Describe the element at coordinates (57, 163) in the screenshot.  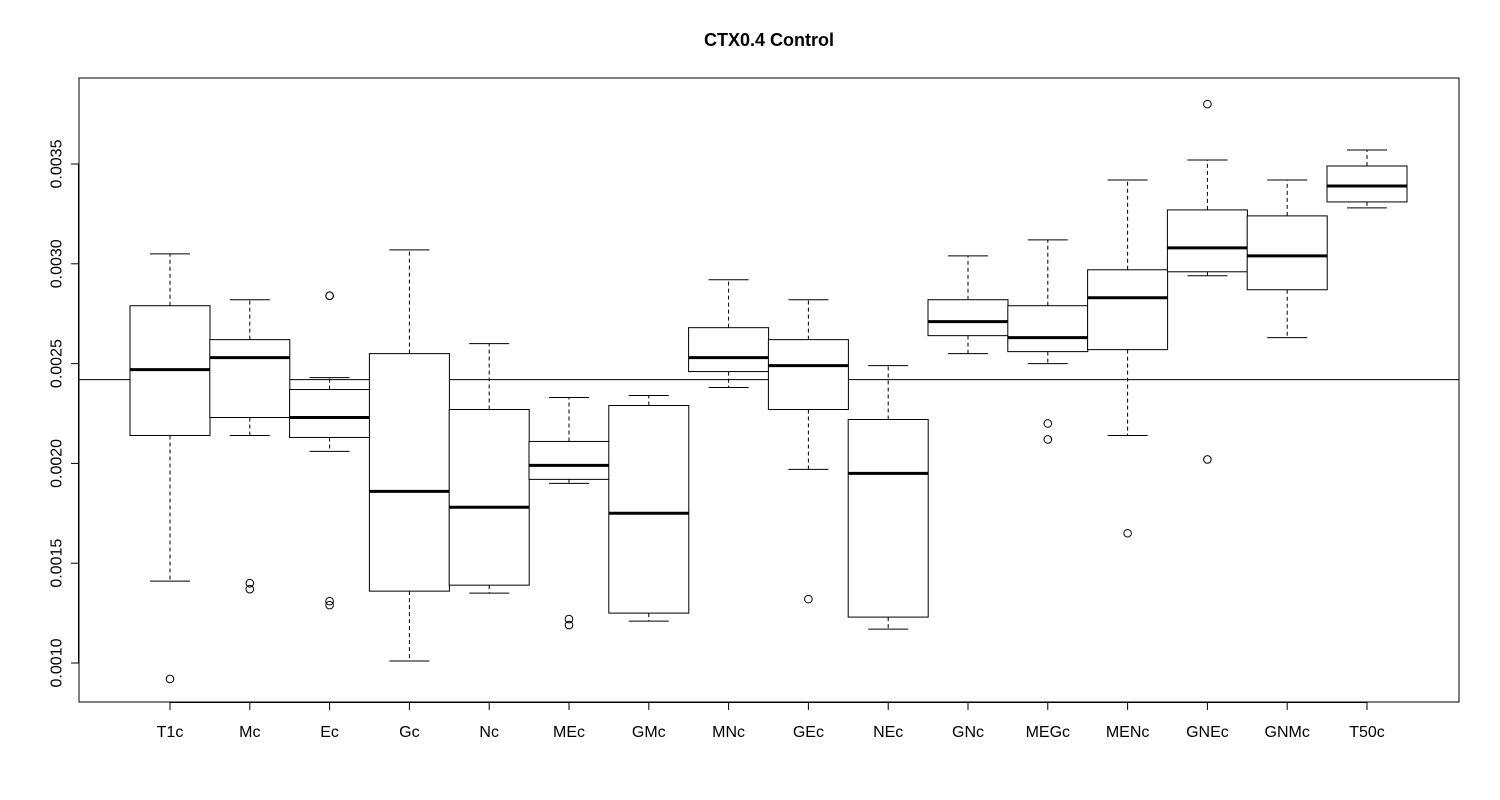
I see `y-tick-label: 0.0035` at that location.